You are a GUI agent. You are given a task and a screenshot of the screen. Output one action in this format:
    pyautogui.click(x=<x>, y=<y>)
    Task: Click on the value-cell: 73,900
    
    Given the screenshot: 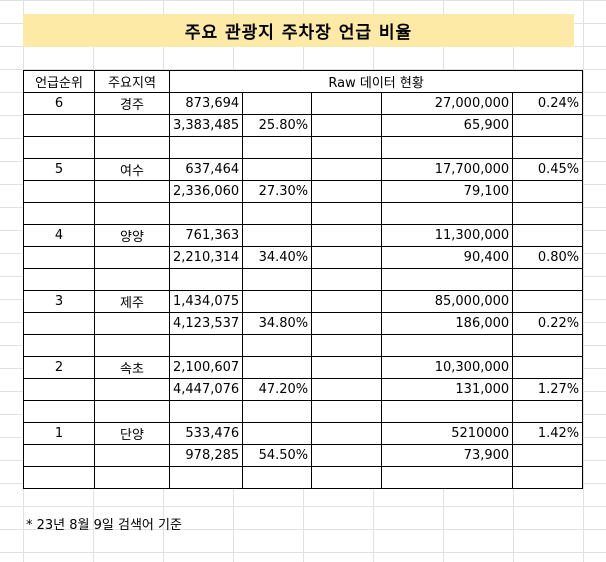 What is the action you would take?
    pyautogui.click(x=447, y=455)
    